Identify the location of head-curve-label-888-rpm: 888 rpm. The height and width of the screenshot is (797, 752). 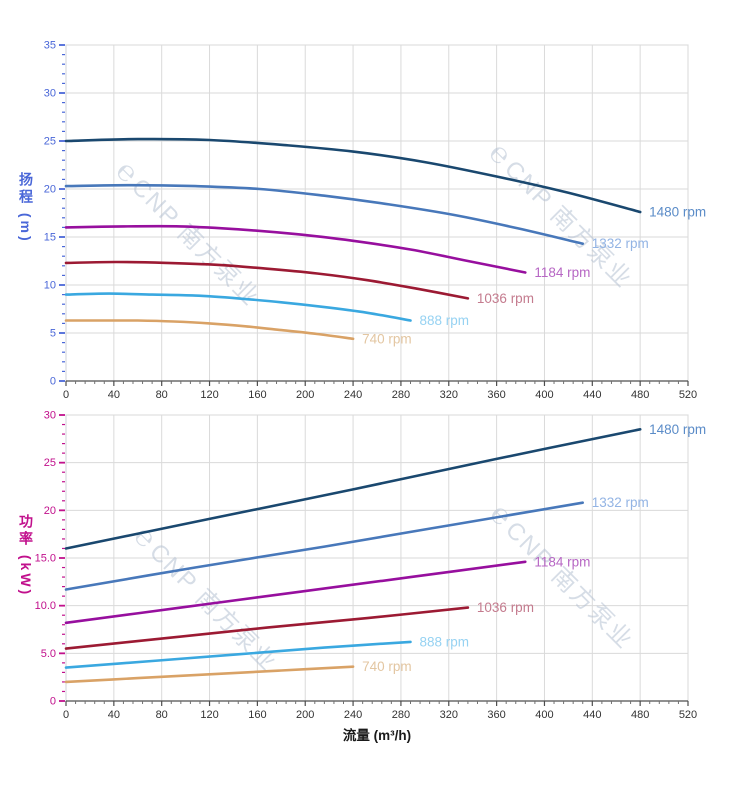
(444, 320).